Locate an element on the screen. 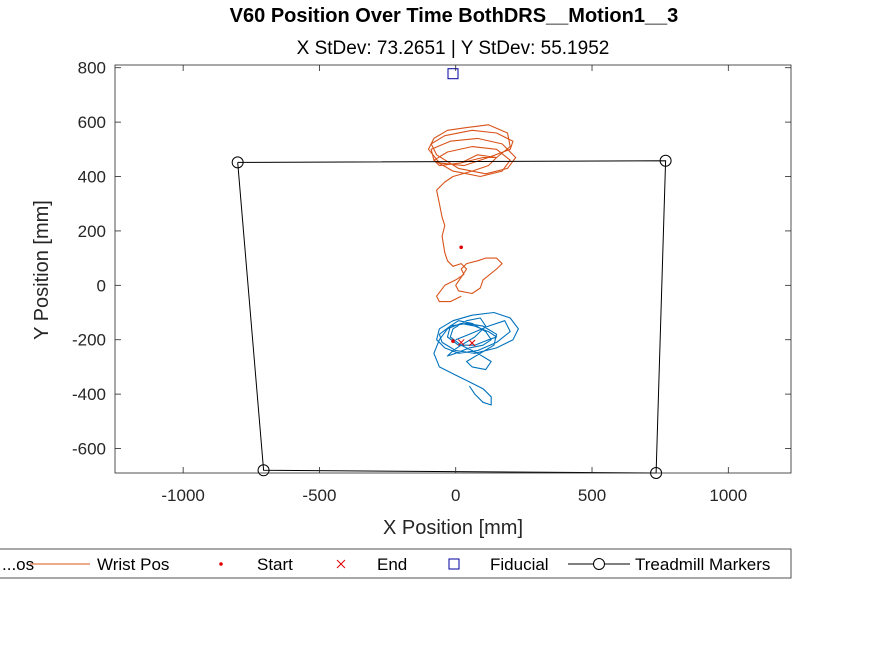 The image size is (875, 656). y-tick-label: -400 is located at coordinates (89, 394).